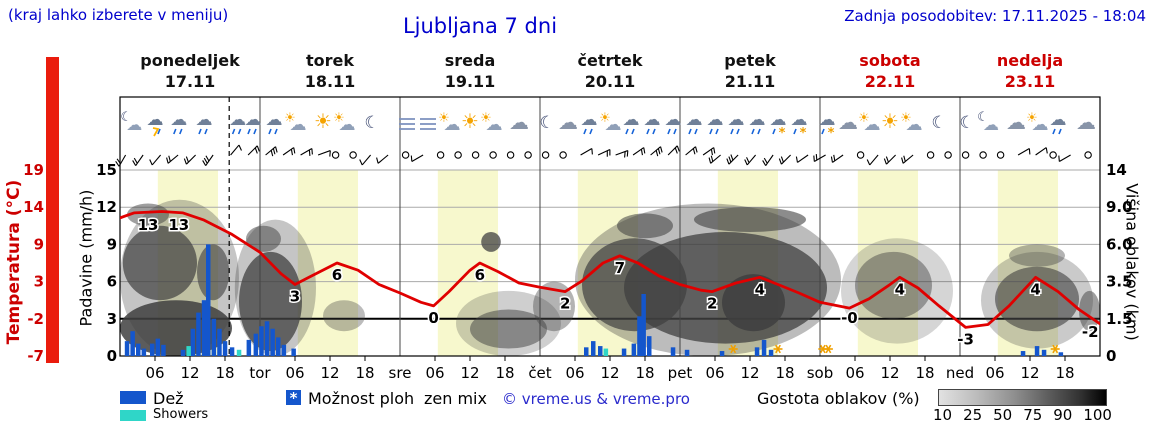 The height and width of the screenshot is (443, 1152). I want to click on density-tick: 100, so click(1097, 415).